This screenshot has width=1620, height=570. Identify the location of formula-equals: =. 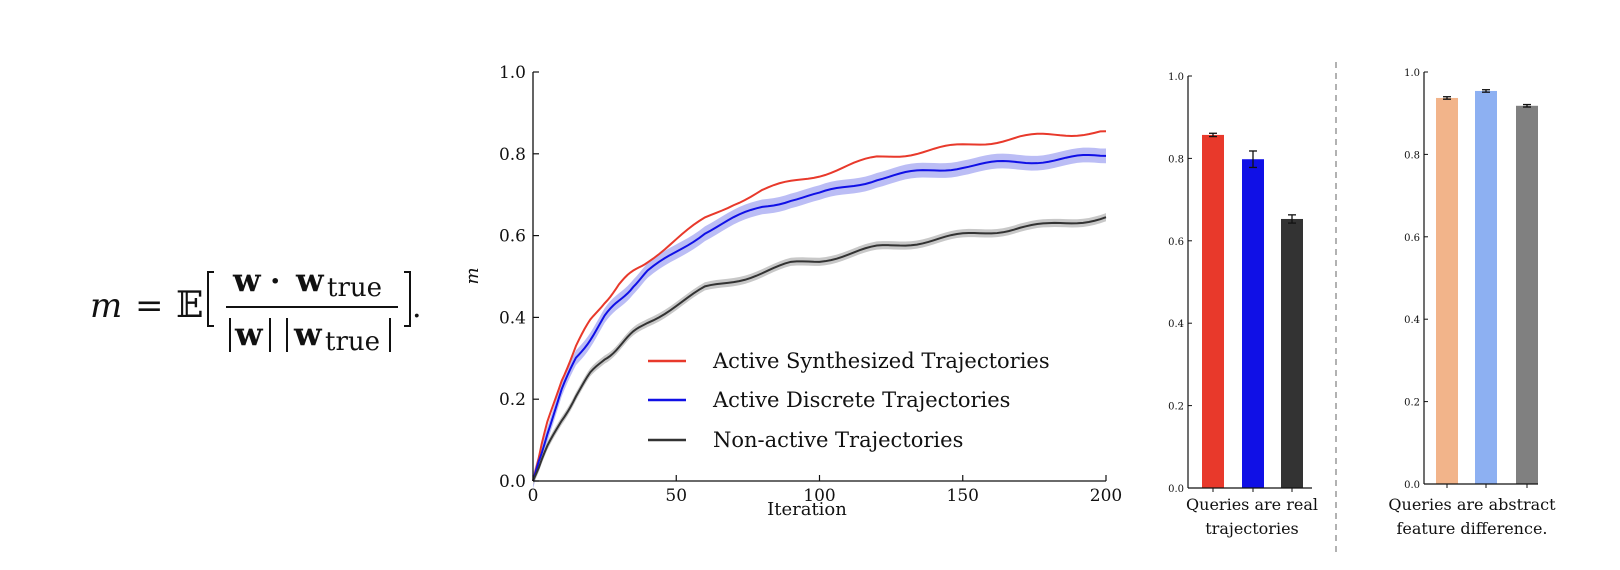
(149, 306).